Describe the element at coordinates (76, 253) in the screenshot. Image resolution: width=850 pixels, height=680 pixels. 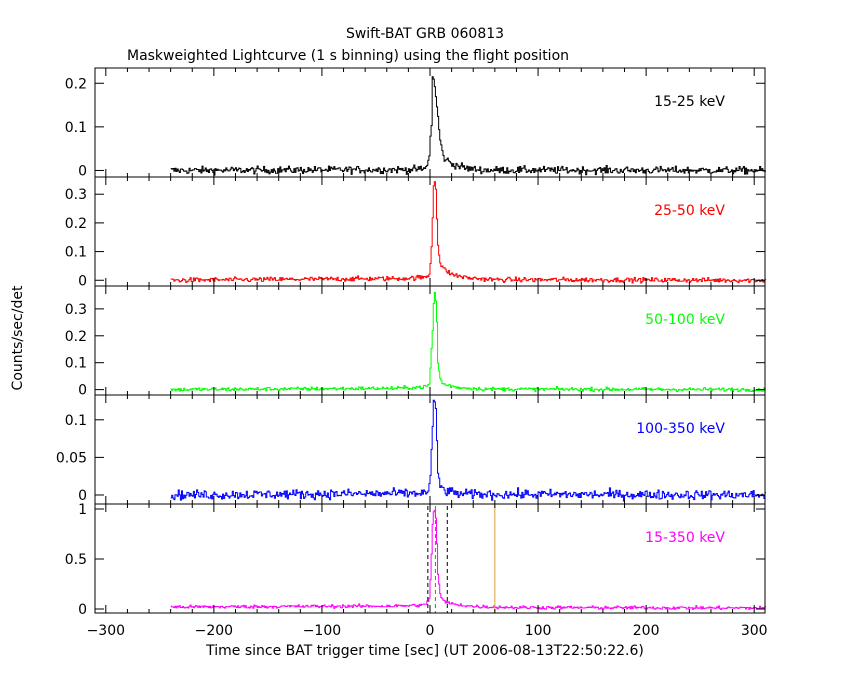
I see `y-tick-label-1-1: 0.1` at that location.